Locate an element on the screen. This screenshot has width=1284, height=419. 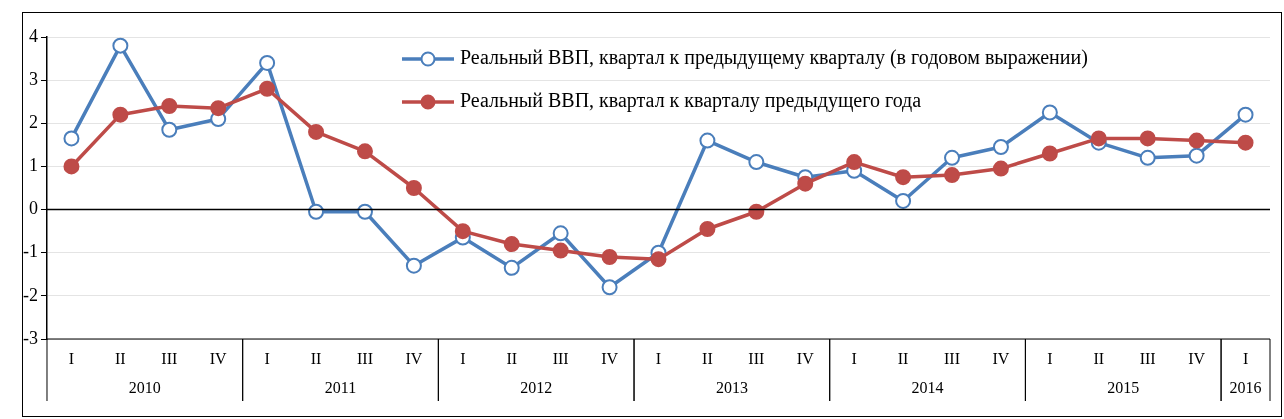
legend-label: Реальный ВВП, квартал к кварталу предыдущего года is located at coordinates (690, 101).